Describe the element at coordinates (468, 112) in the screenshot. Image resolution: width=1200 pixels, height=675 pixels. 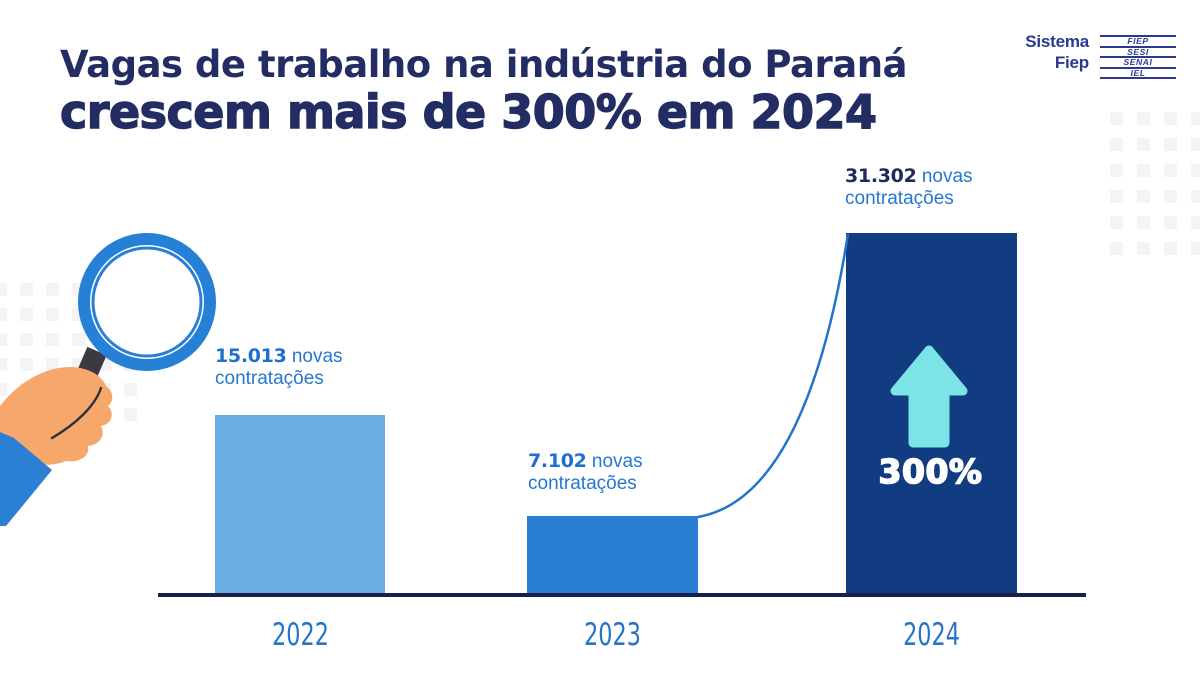
I see `title-line-2: crescem mais de 300% em 2024` at that location.